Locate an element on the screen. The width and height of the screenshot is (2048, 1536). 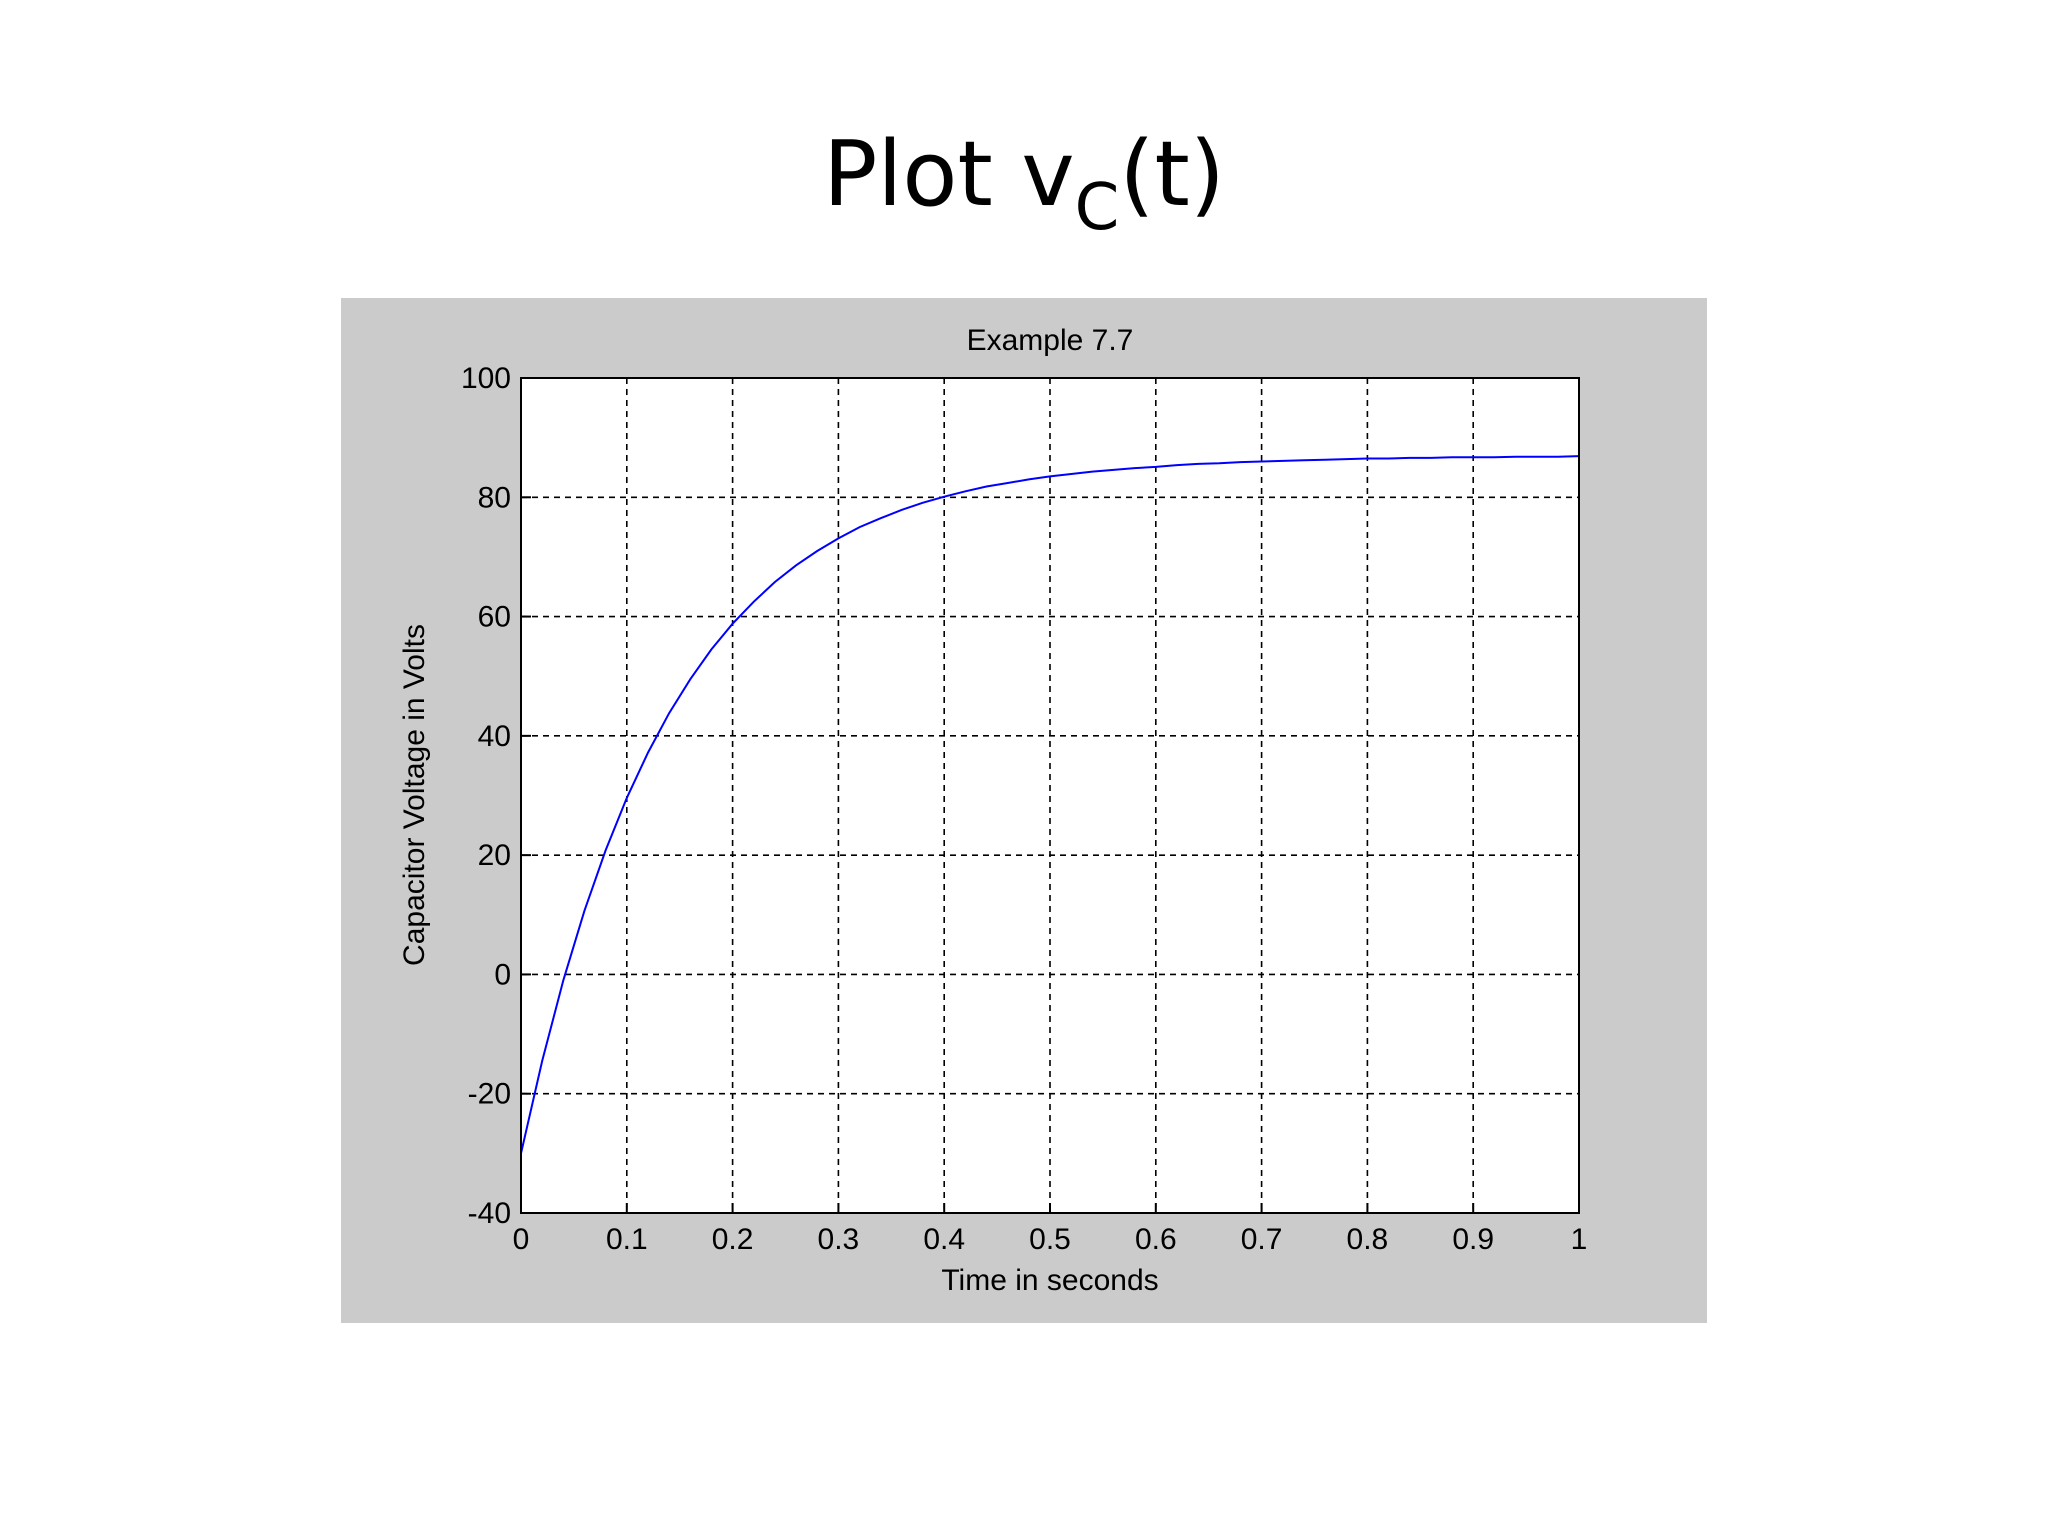
x-tick-label: 0.7 is located at coordinates (1262, 1239).